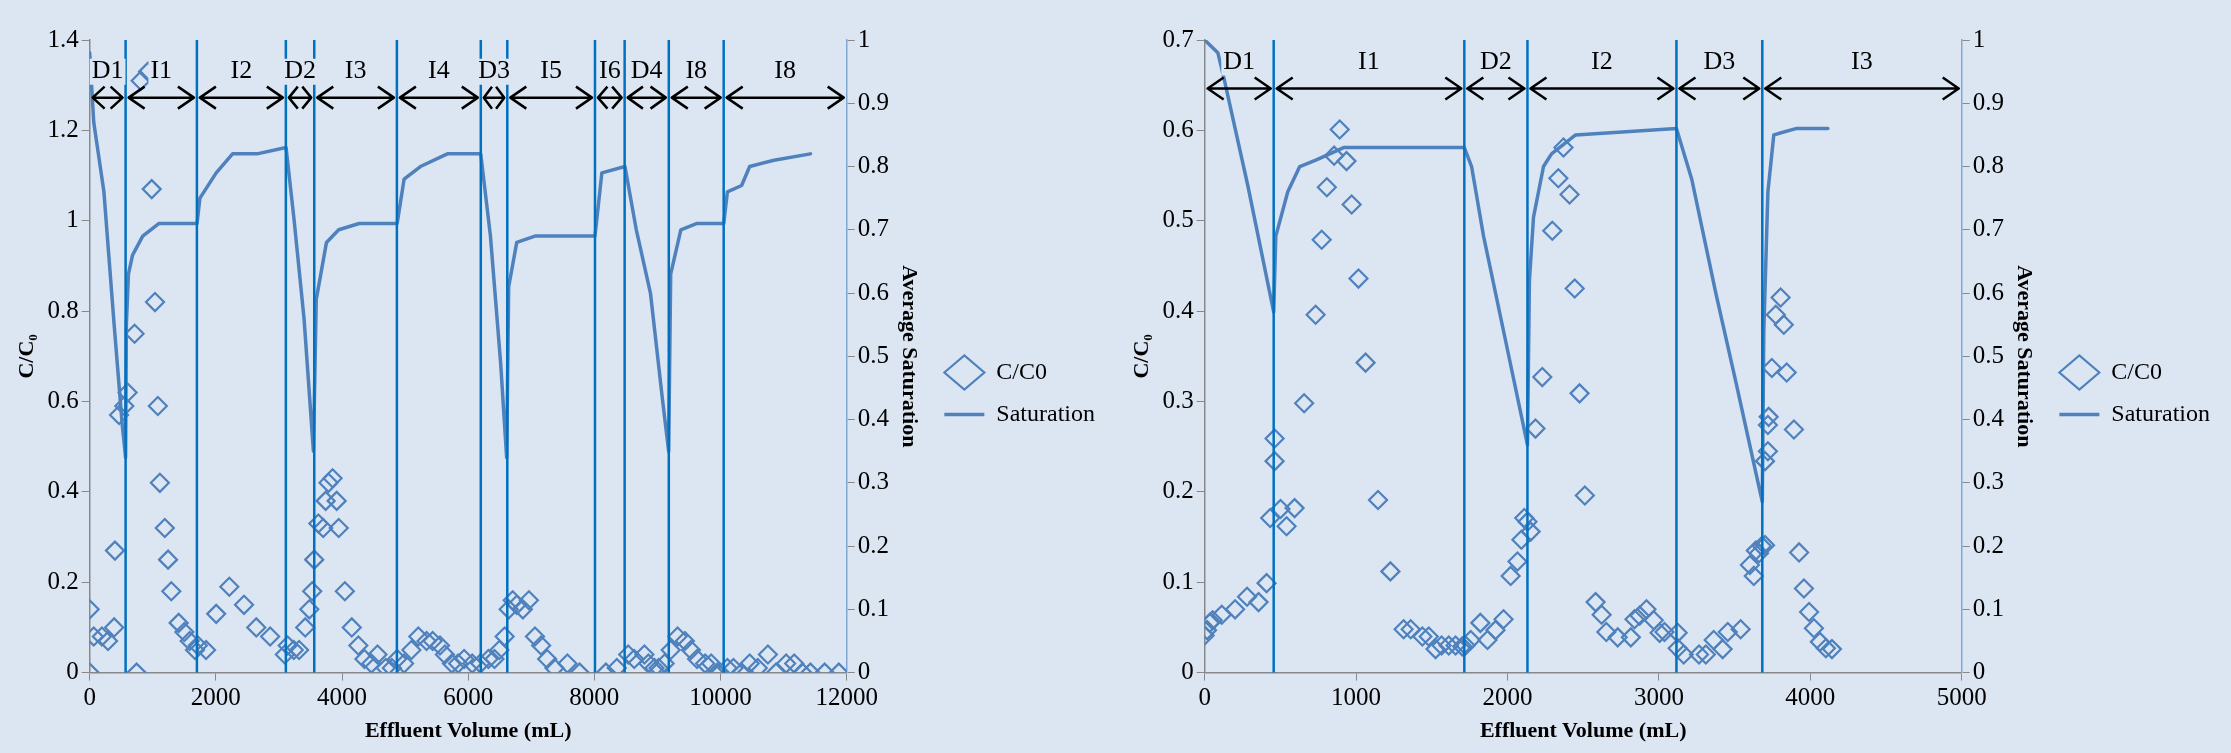  What do you see at coordinates (1178, 400) in the screenshot?
I see `y-tick-label: 0.3` at bounding box center [1178, 400].